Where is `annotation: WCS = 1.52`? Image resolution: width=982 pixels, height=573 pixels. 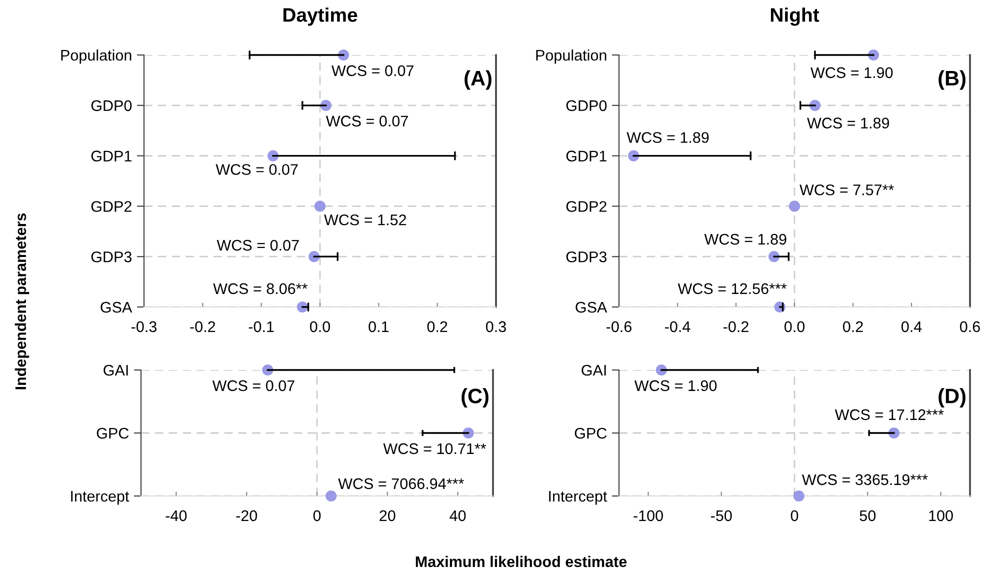
annotation: WCS = 1.52 is located at coordinates (365, 220).